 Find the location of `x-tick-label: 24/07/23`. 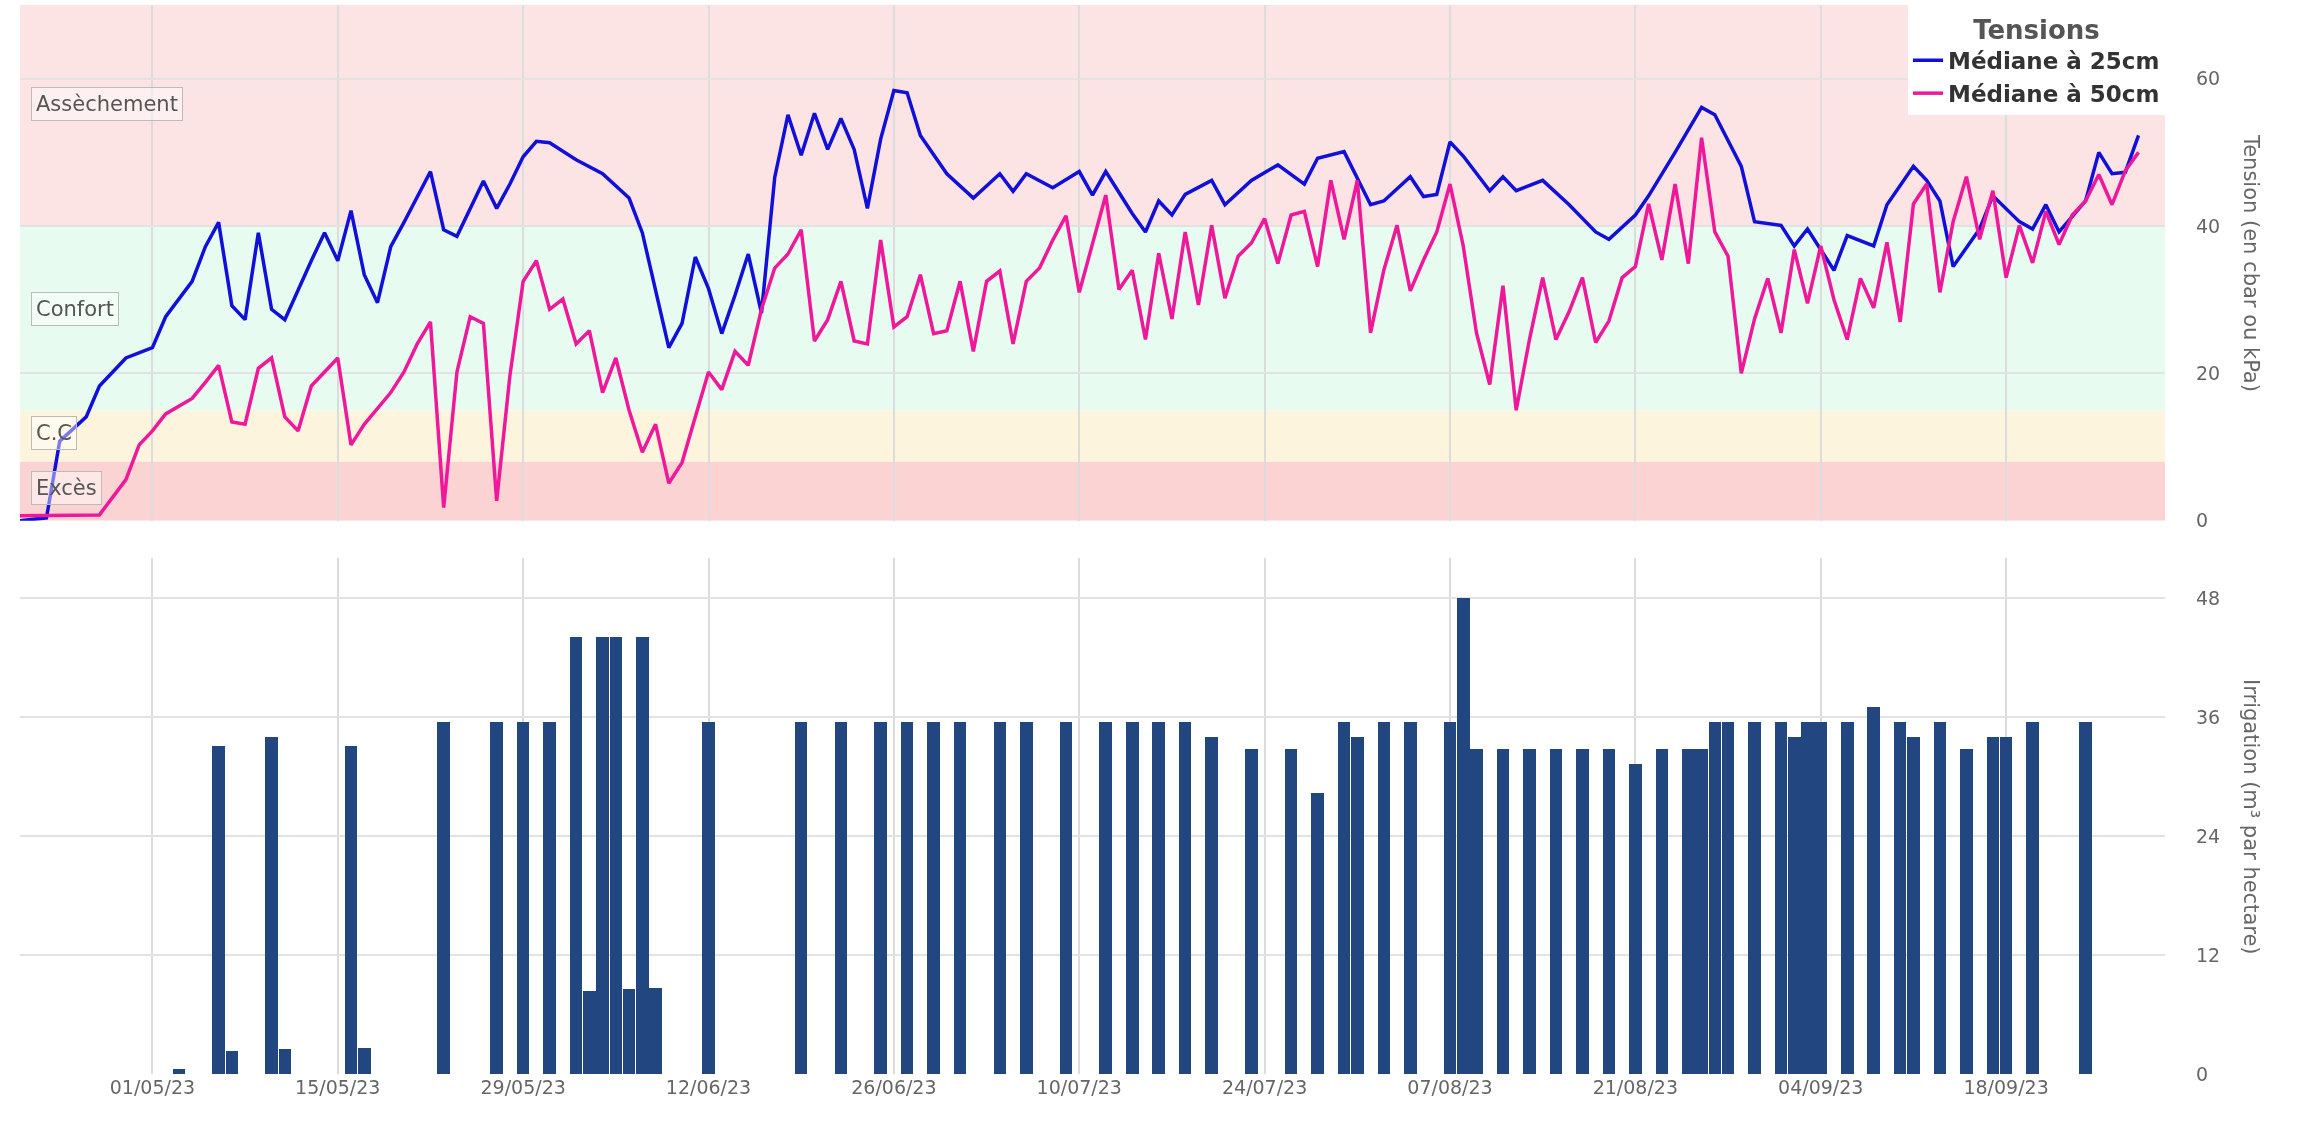

x-tick-label: 24/07/23 is located at coordinates (1264, 1087).